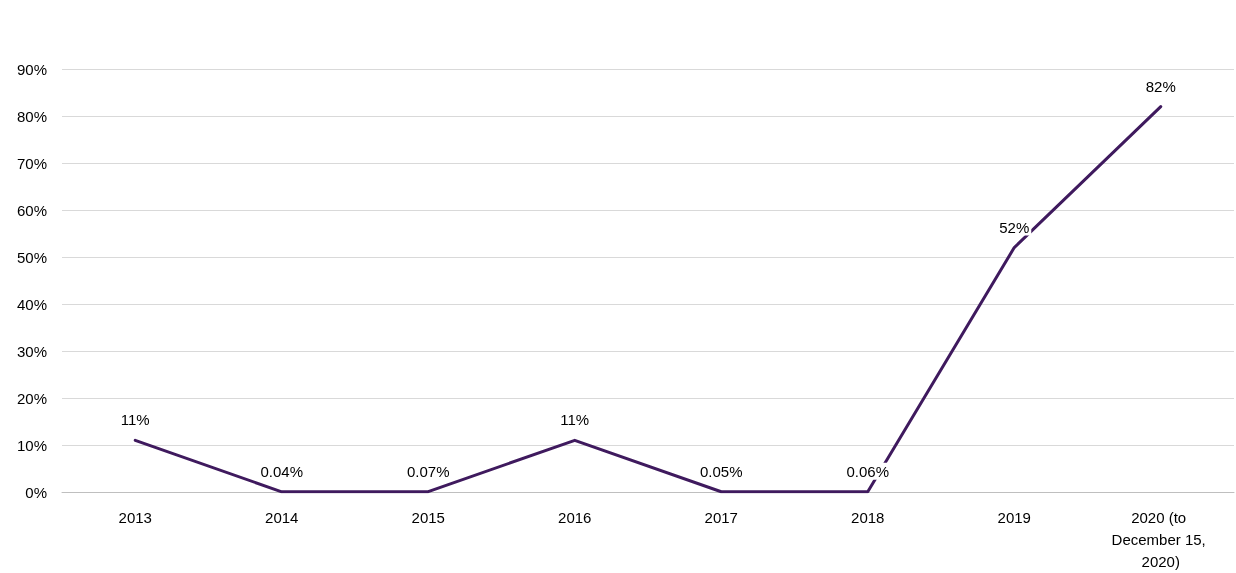 This screenshot has height=573, width=1236. I want to click on x-tick-label: 2020 (to December 15, 2020), so click(1160, 539).